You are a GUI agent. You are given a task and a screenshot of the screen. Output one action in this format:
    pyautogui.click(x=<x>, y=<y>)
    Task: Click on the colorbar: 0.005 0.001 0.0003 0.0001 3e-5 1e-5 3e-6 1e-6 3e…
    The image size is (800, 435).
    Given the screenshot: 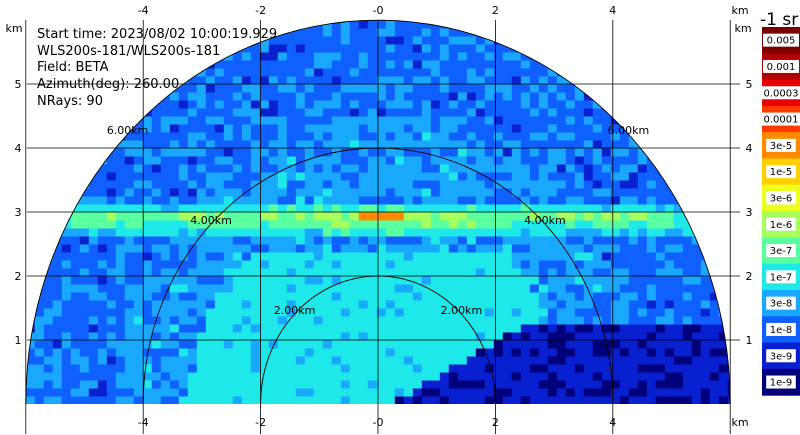 What is the action you would take?
    pyautogui.click(x=779, y=203)
    